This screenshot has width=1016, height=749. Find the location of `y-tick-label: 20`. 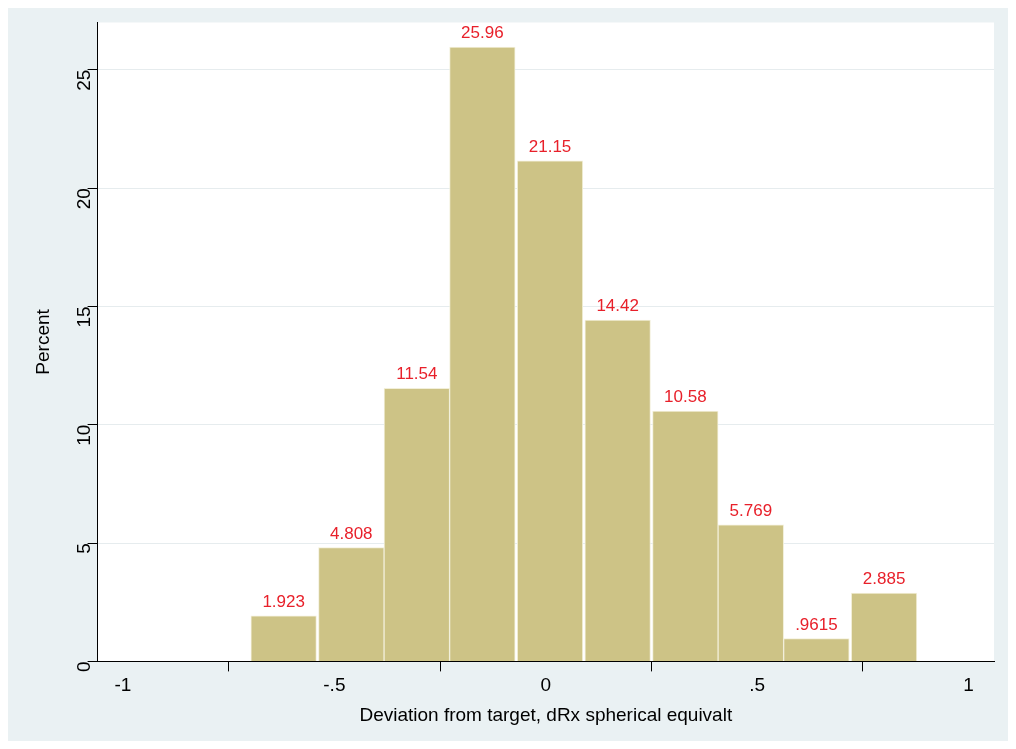

y-tick-label: 20 is located at coordinates (83, 199).